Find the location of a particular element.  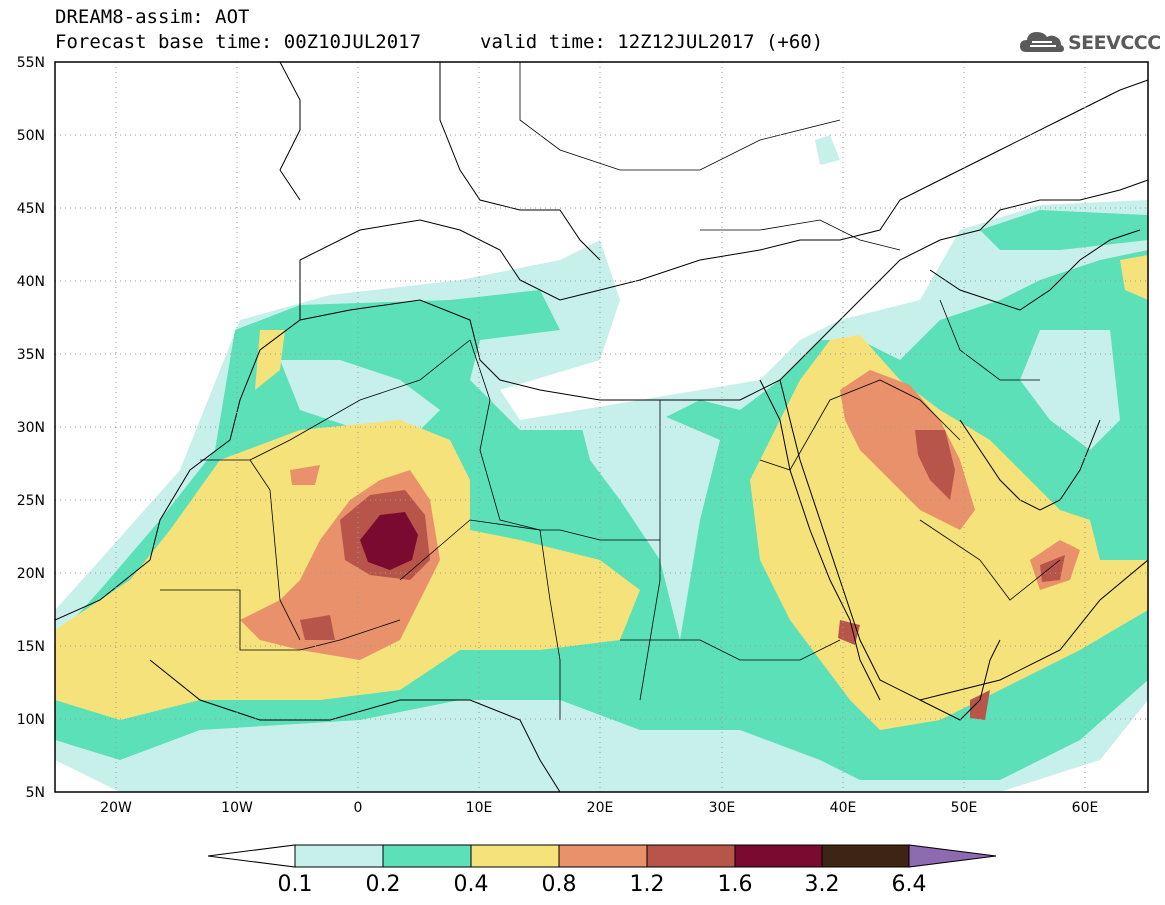

lat-label: 25N is located at coordinates (31, 501).